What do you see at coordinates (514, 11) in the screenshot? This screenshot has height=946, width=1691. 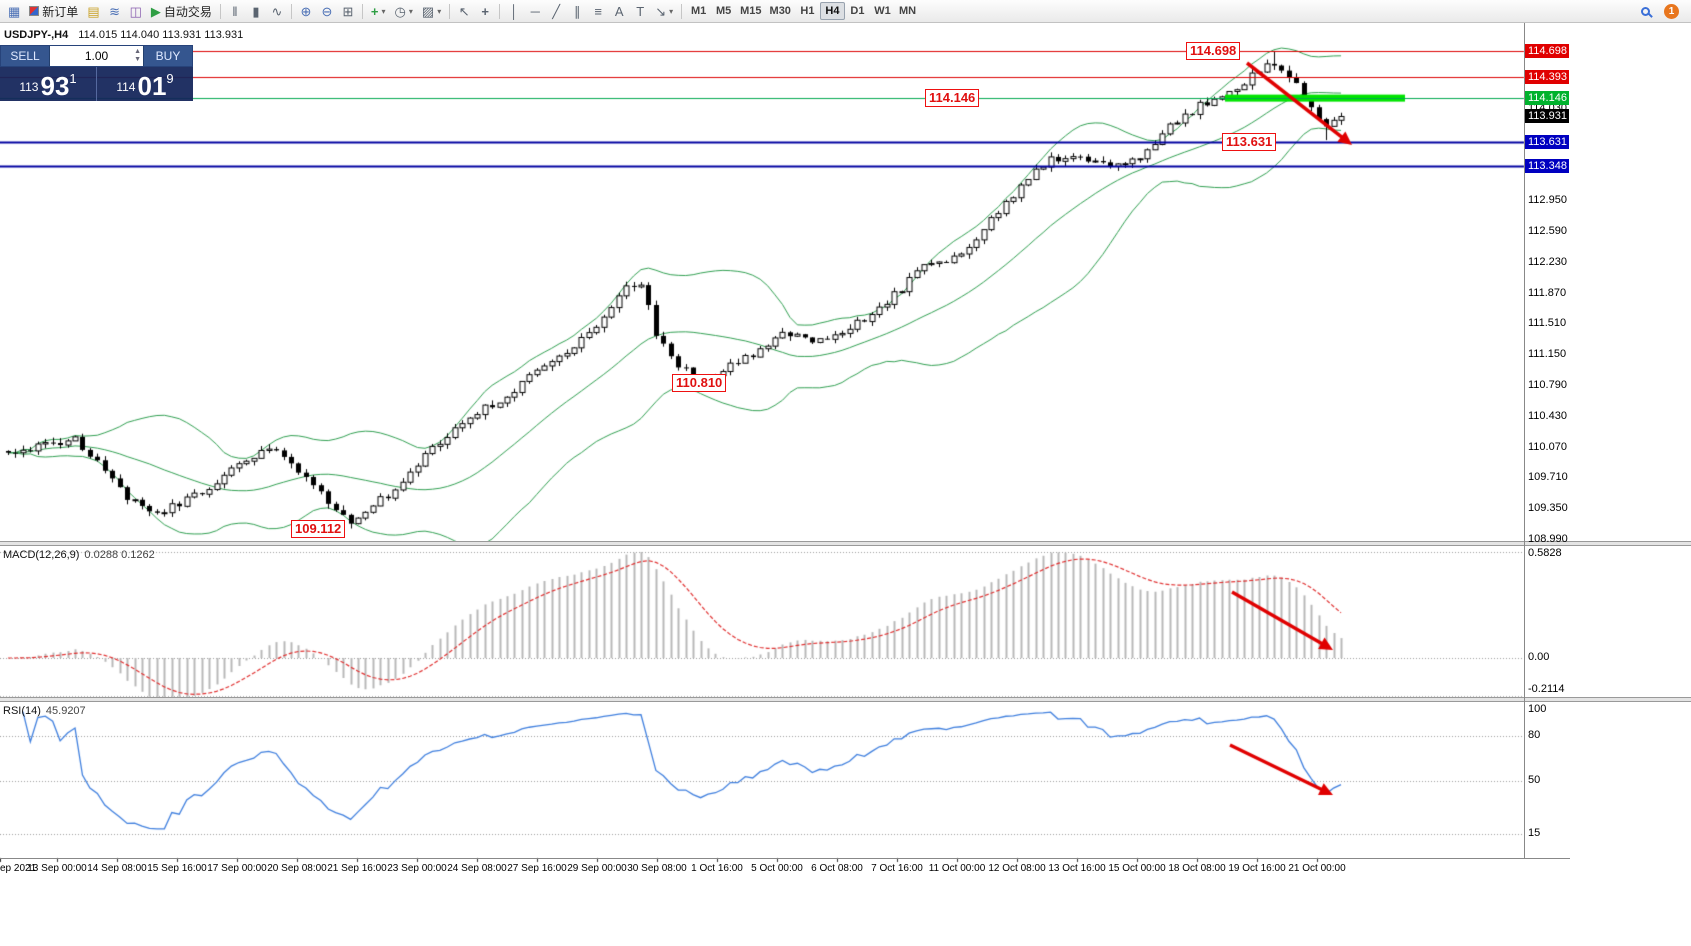 I see `vertical-line-tool: │` at bounding box center [514, 11].